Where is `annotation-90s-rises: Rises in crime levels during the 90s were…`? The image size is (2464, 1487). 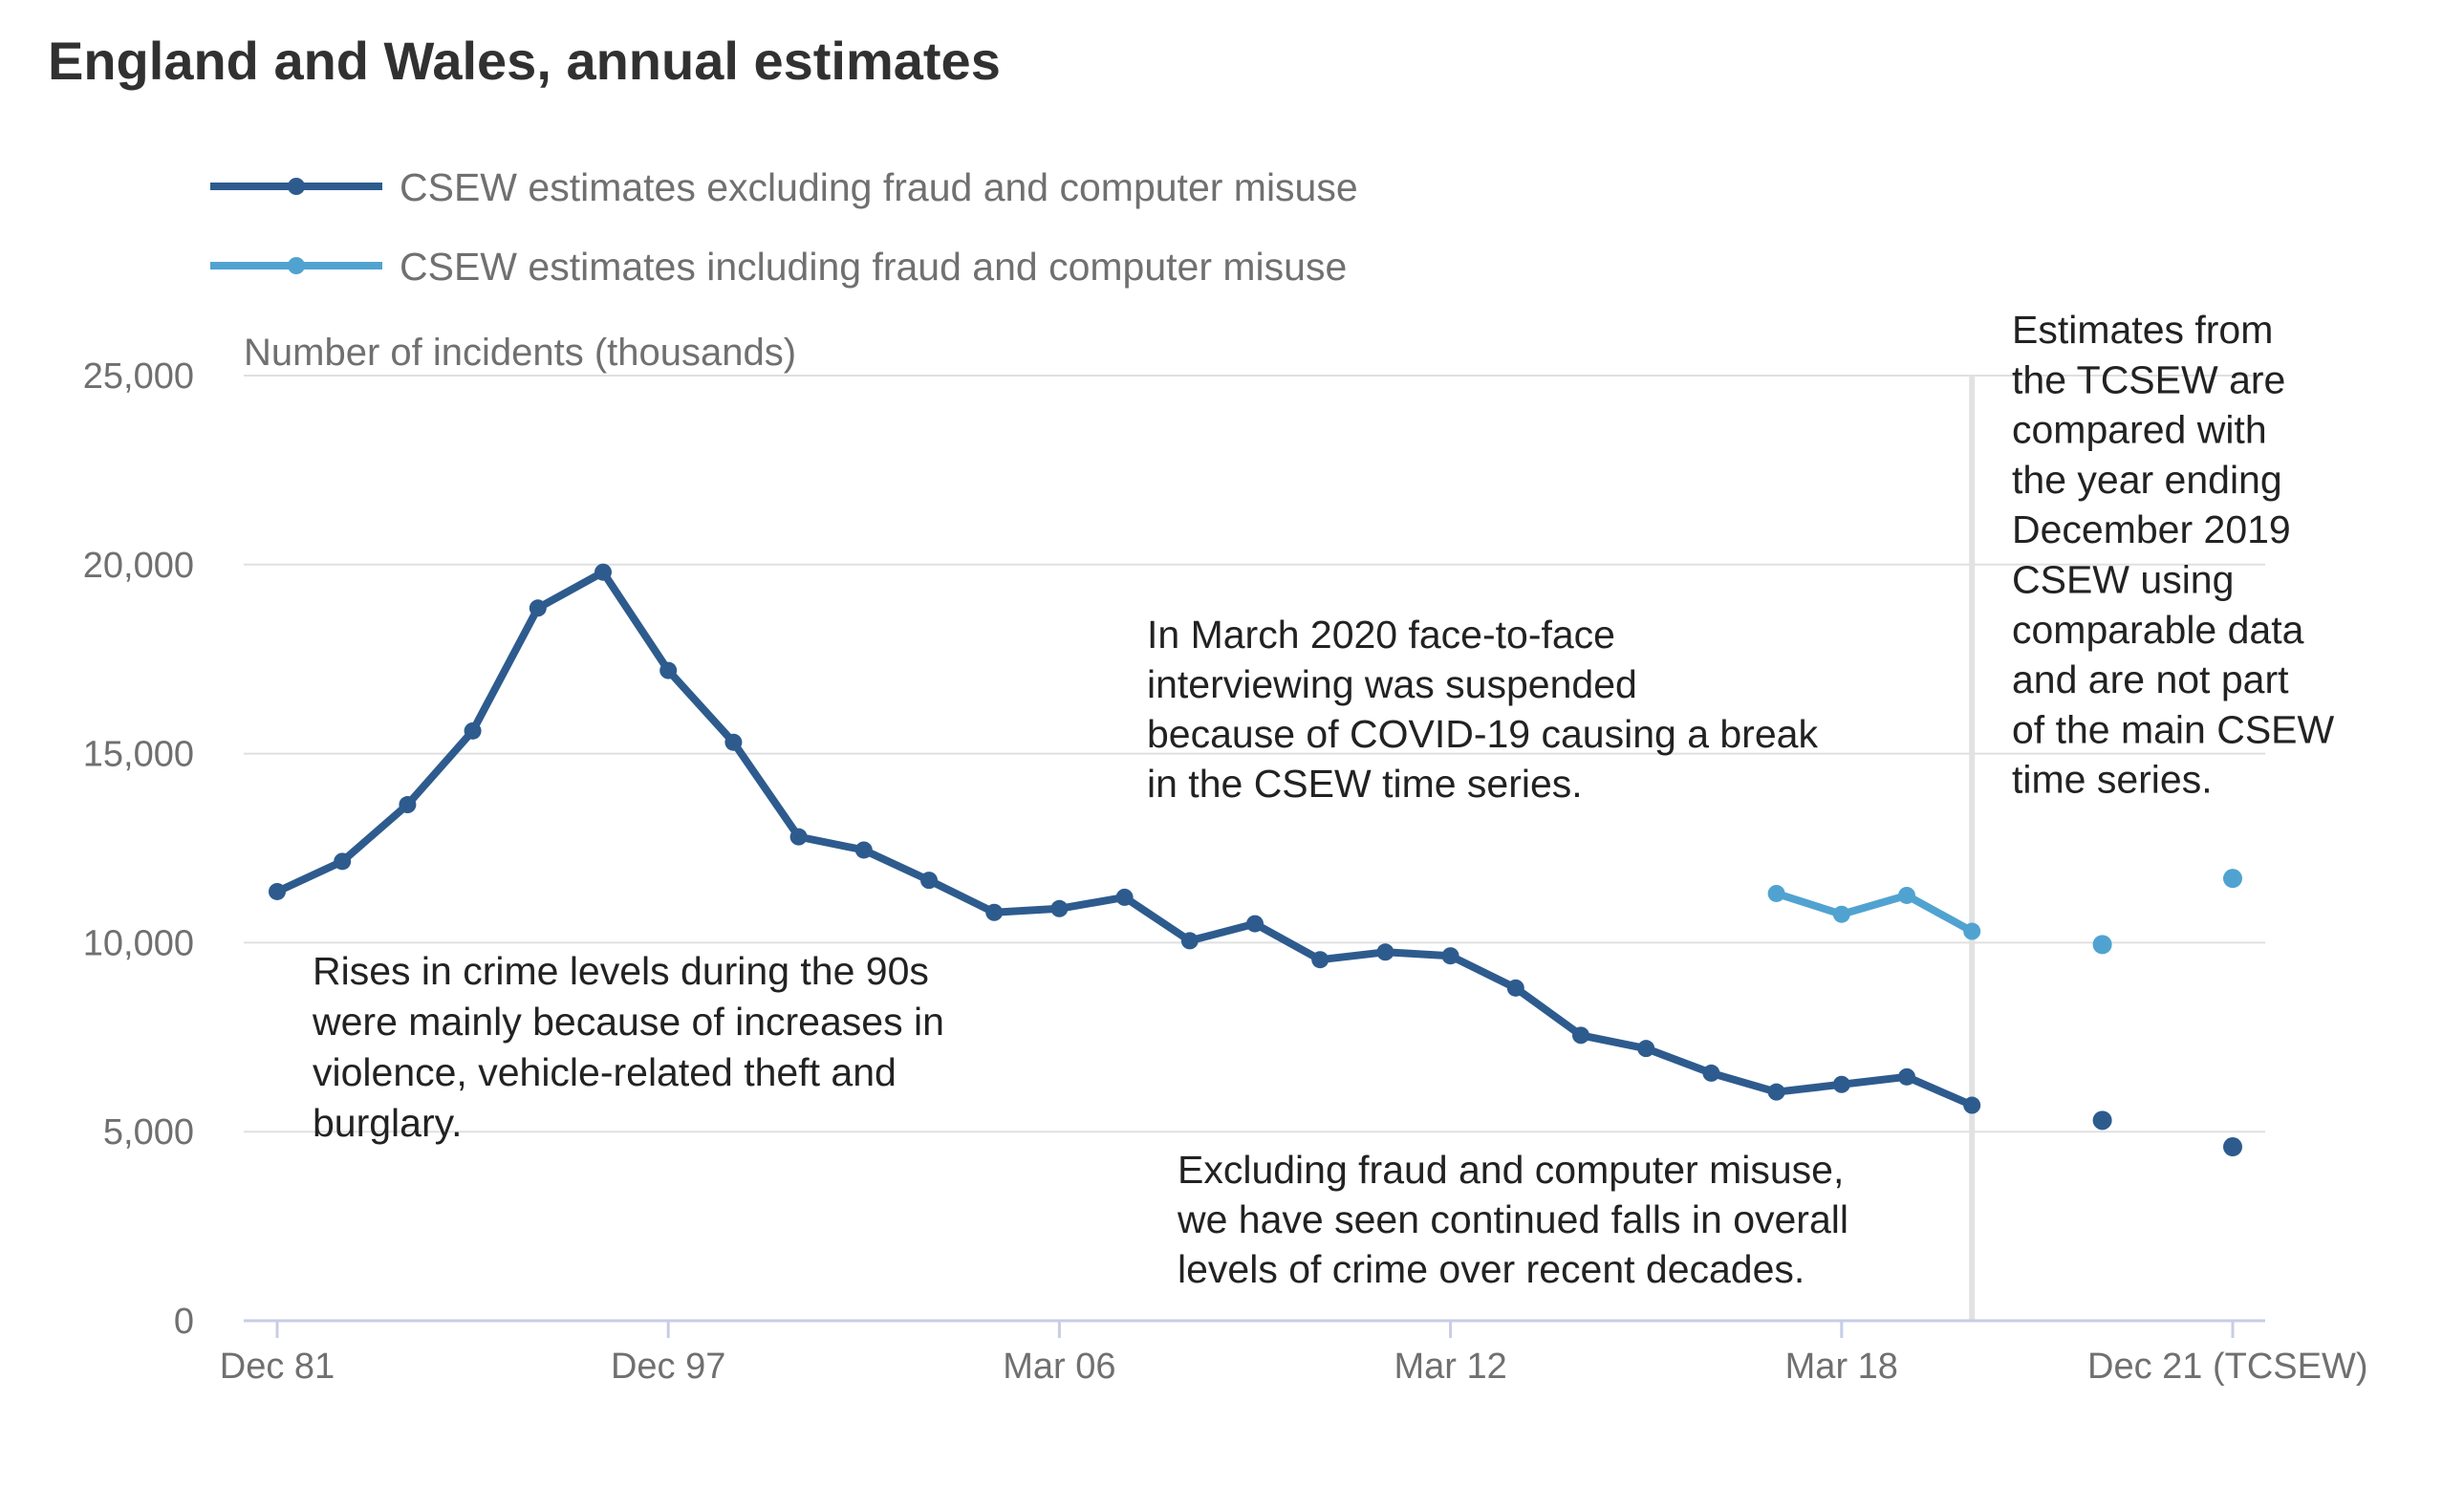 annotation-90s-rises: Rises in crime levels during the 90s were… is located at coordinates (628, 1047).